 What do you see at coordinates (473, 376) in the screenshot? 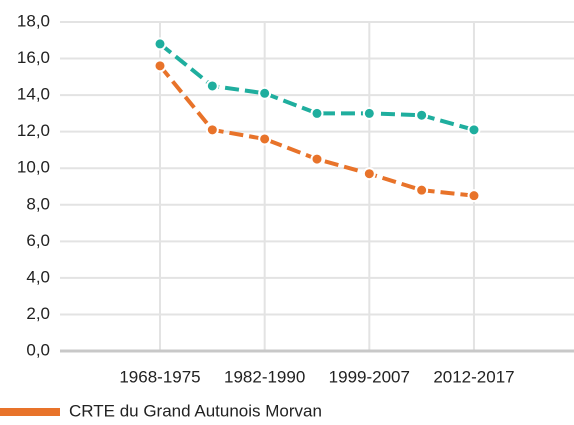
I see `x-tick-label: 2012-2017` at bounding box center [473, 376].